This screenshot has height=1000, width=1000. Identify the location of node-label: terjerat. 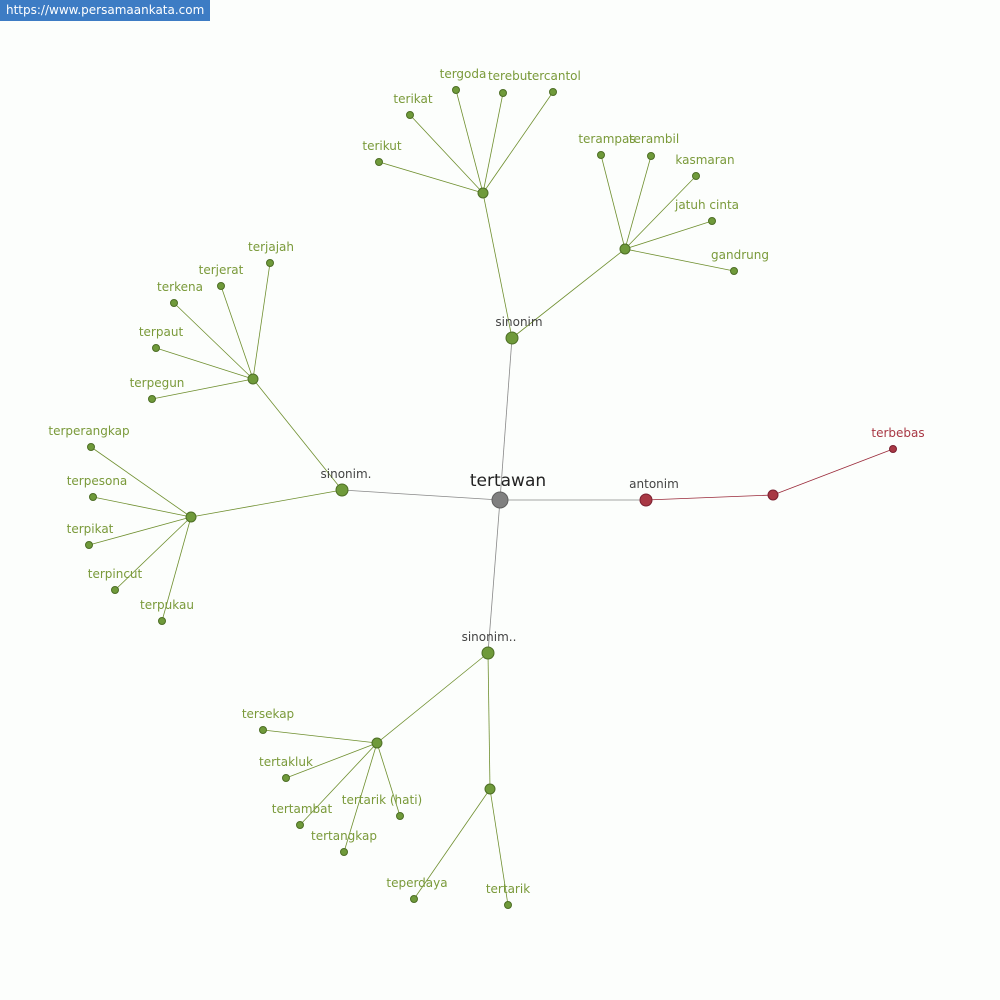
(221, 270).